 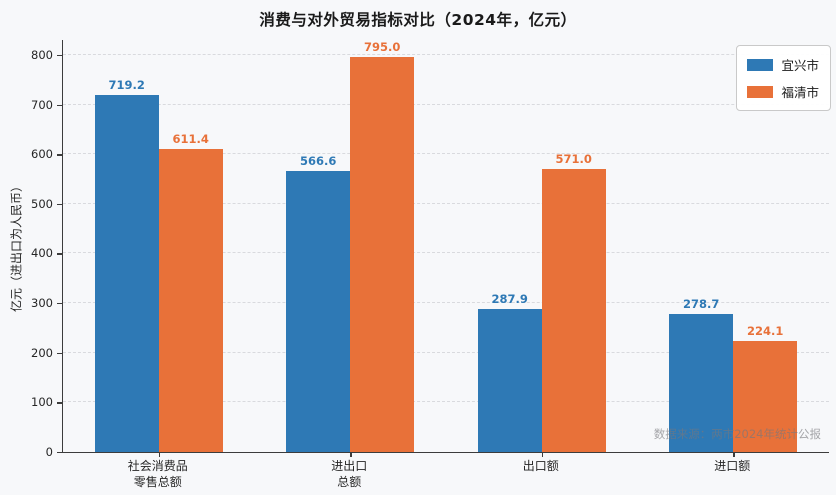 I want to click on bar-value-label: 795.0, so click(x=382, y=47).